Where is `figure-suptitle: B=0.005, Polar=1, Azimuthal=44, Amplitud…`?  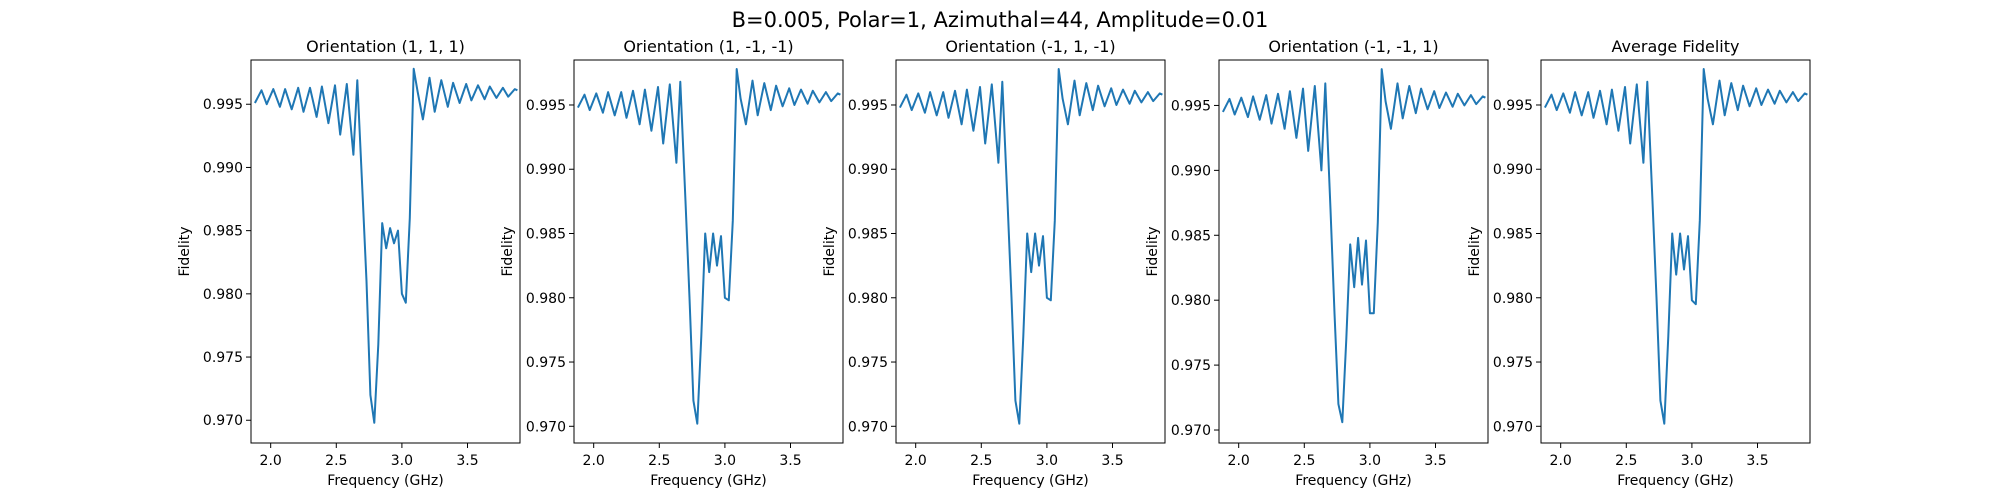
figure-suptitle: B=0.005, Polar=1, Azimuthal=44, Amplitud… is located at coordinates (1000, 20).